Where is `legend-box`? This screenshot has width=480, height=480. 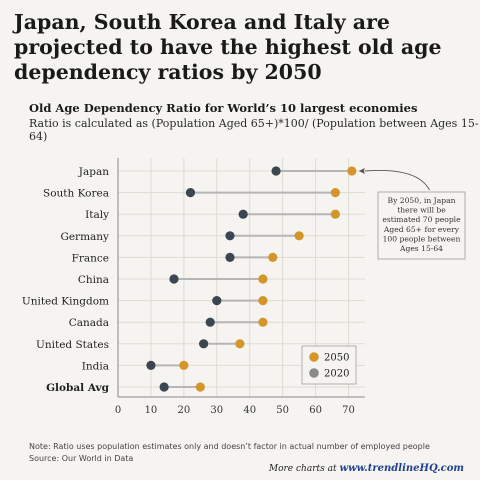
legend-box is located at coordinates (329, 365).